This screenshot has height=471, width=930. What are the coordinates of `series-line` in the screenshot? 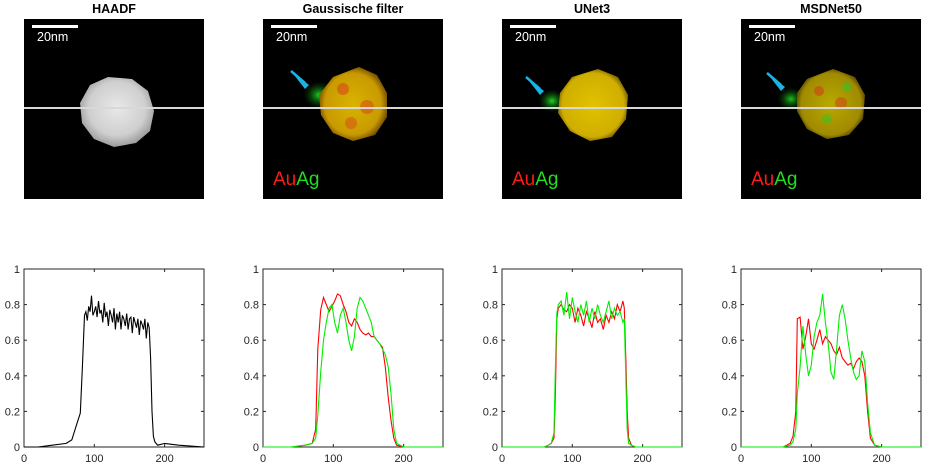 It's located at (114, 371).